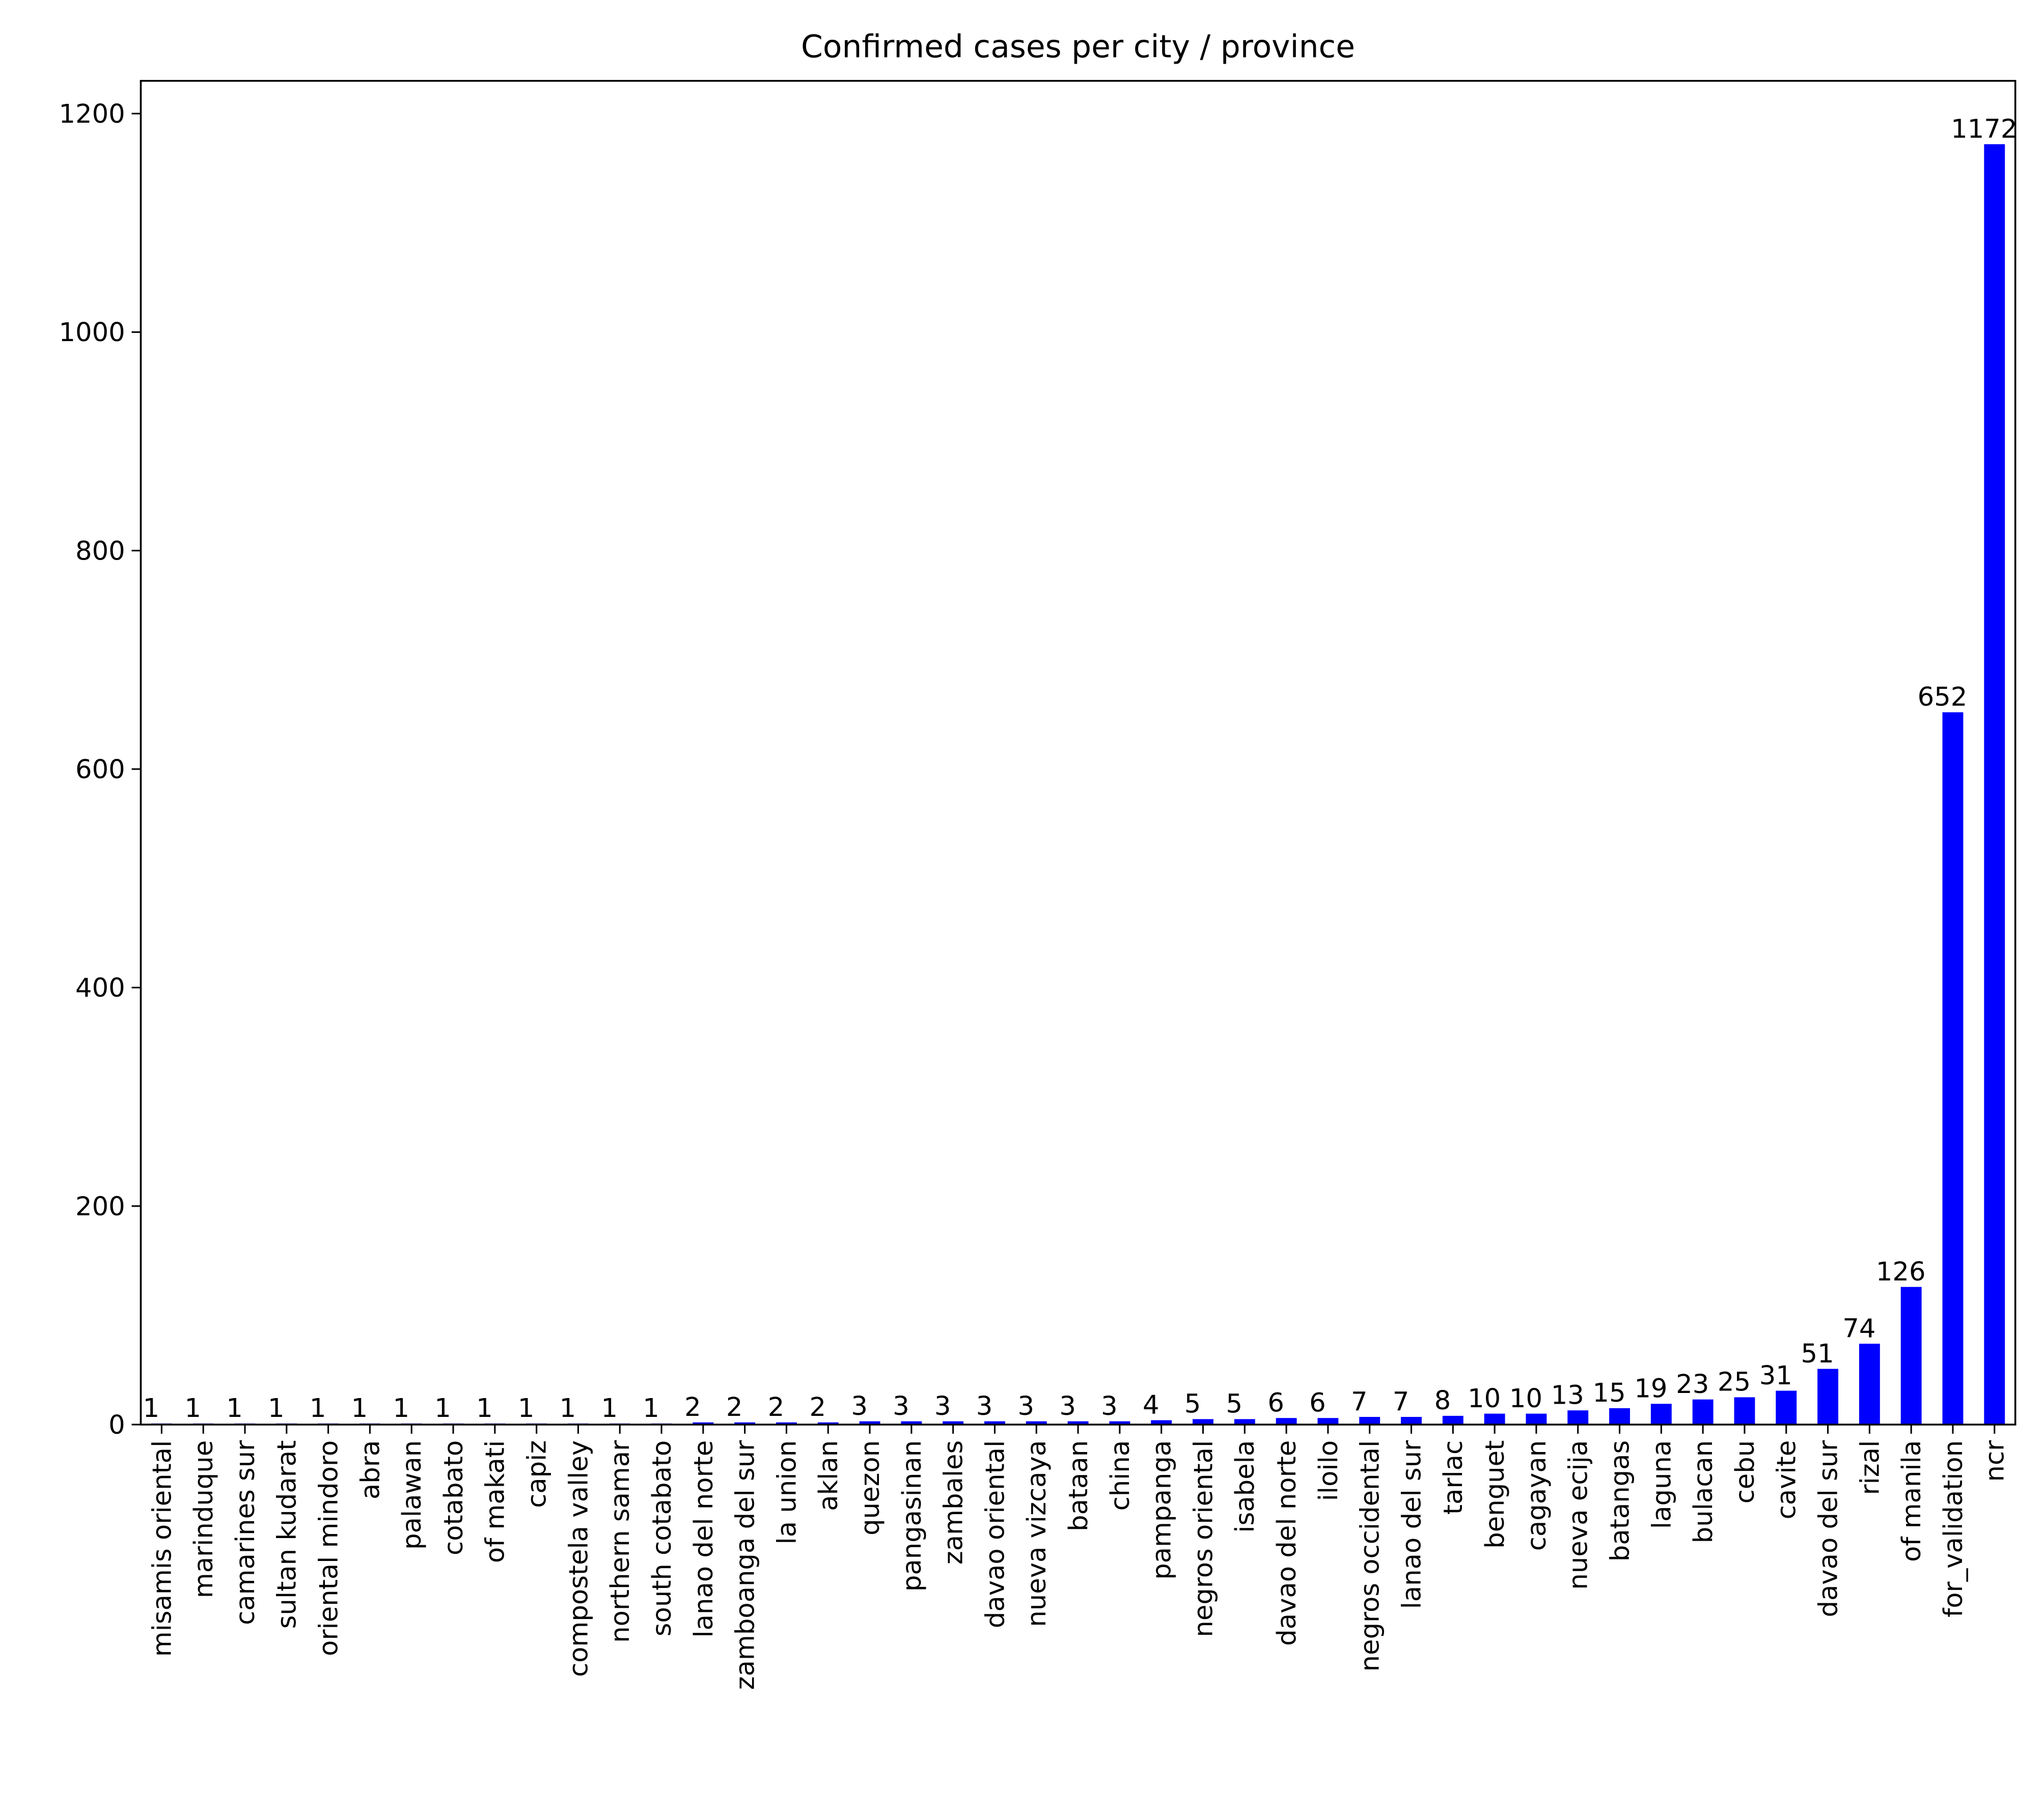  What do you see at coordinates (1151, 1405) in the screenshot?
I see `data-label: 4` at bounding box center [1151, 1405].